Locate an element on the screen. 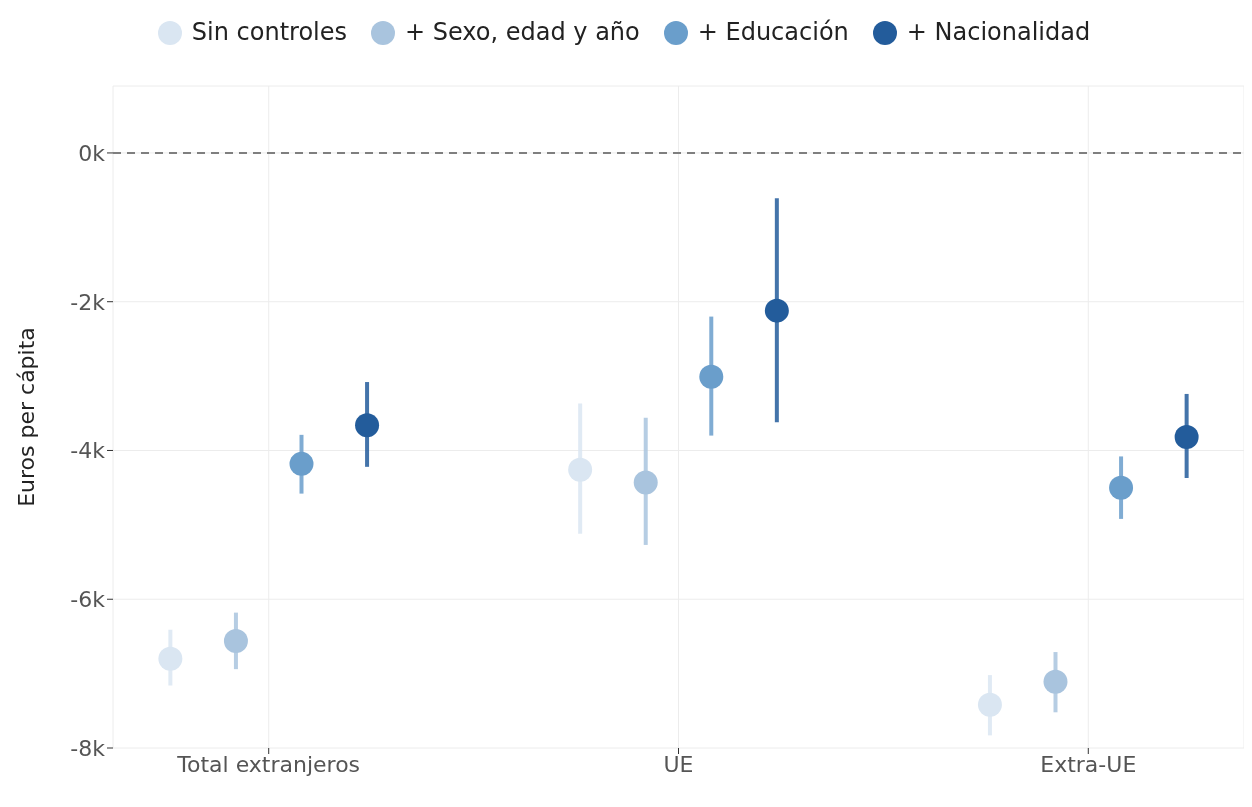  x-tick-label: Extra-UE is located at coordinates (1088, 764).